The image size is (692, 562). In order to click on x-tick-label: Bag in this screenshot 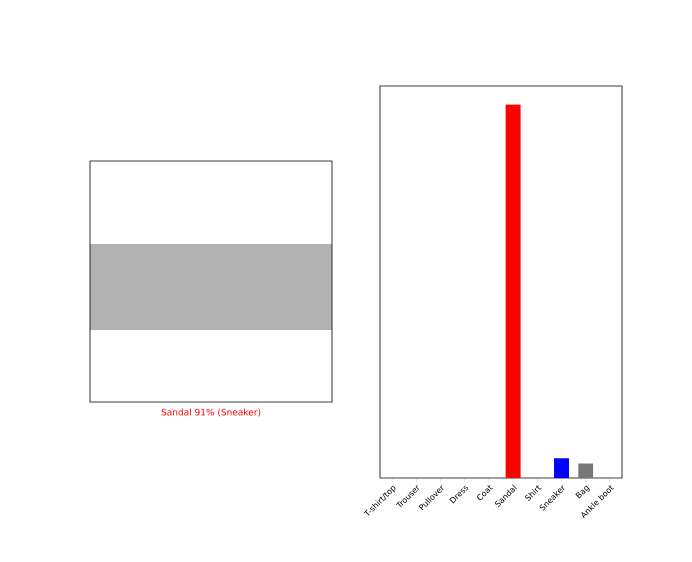, I will do `click(582, 492)`.